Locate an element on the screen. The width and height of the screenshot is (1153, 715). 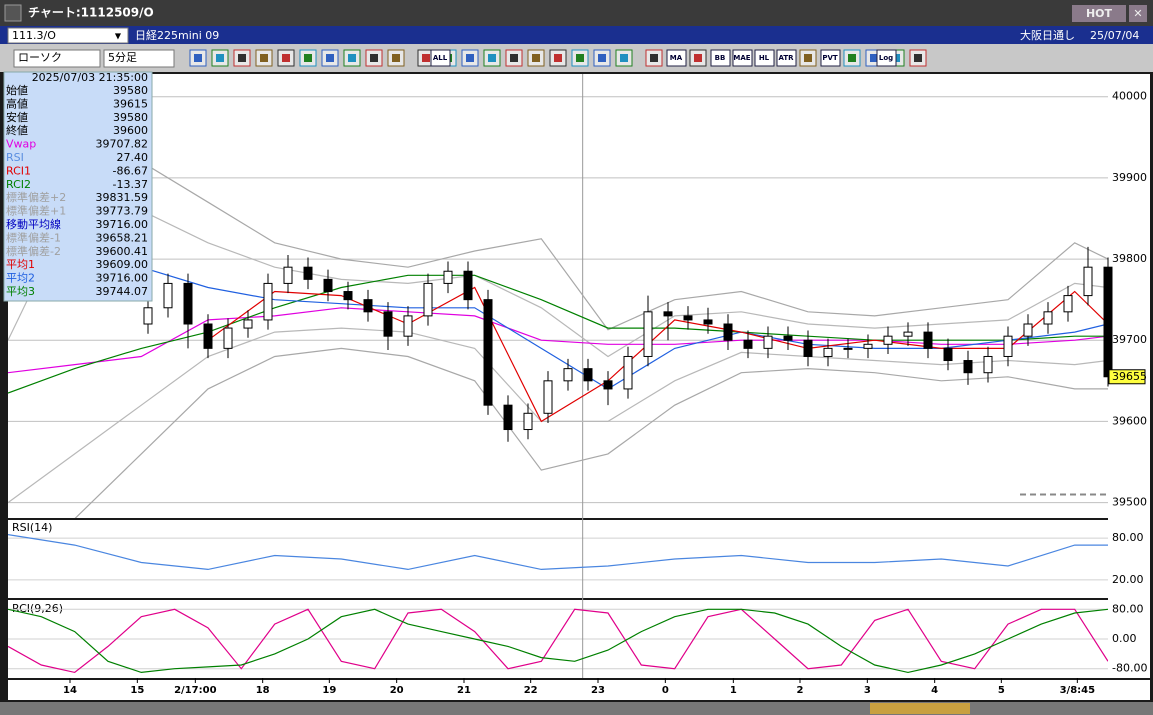
scrollbar is located at coordinates (576, 708).